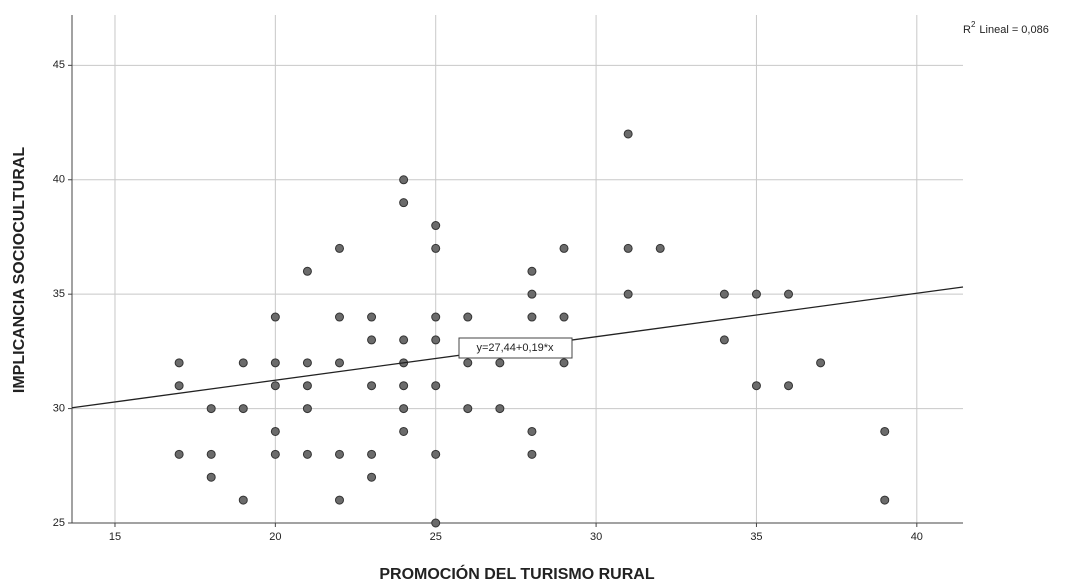  Describe the element at coordinates (1013, 30) in the screenshot. I see `r2-text: Lineal = 0,086` at that location.